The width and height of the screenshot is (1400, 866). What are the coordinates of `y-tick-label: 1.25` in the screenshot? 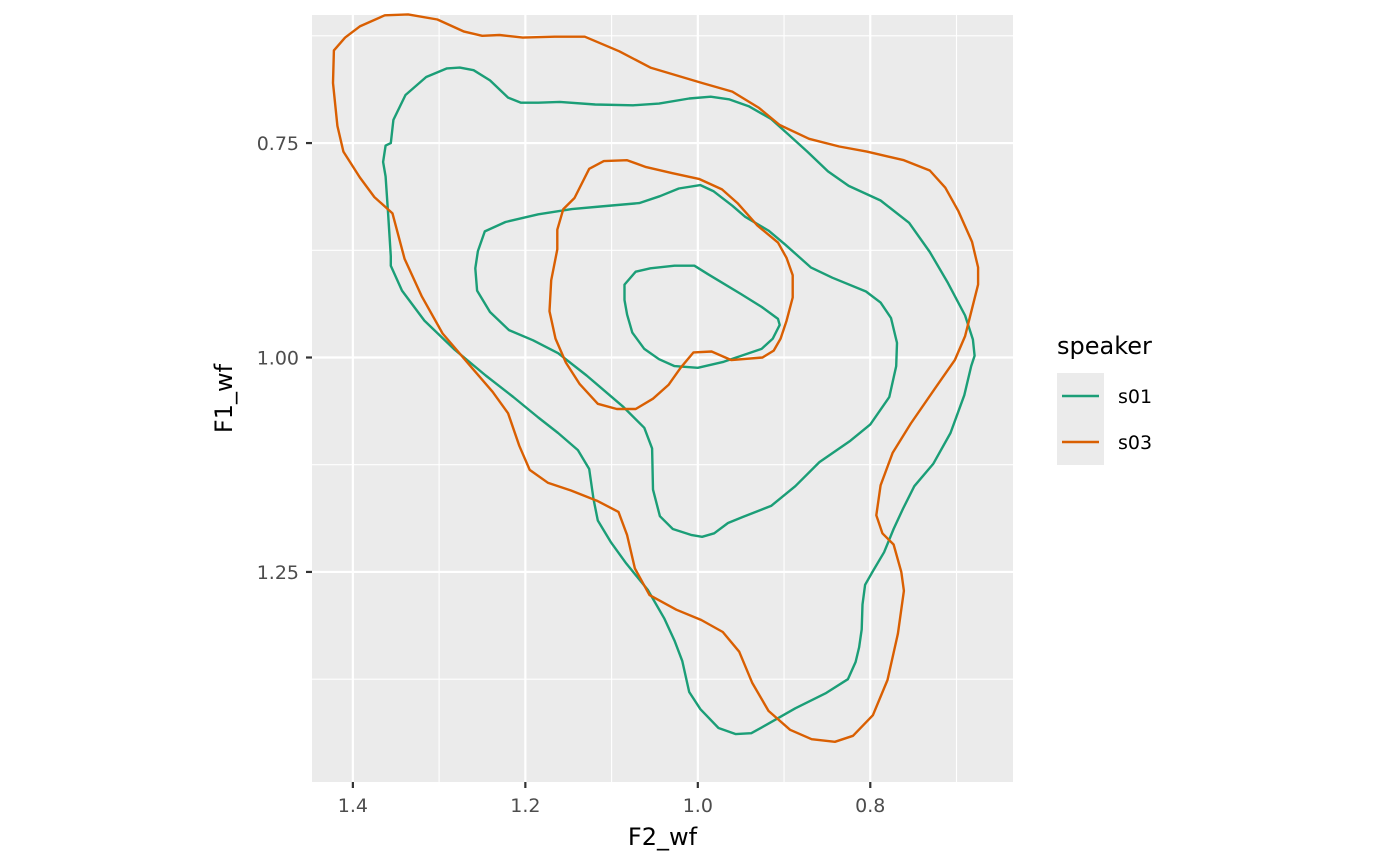 It's located at (278, 573).